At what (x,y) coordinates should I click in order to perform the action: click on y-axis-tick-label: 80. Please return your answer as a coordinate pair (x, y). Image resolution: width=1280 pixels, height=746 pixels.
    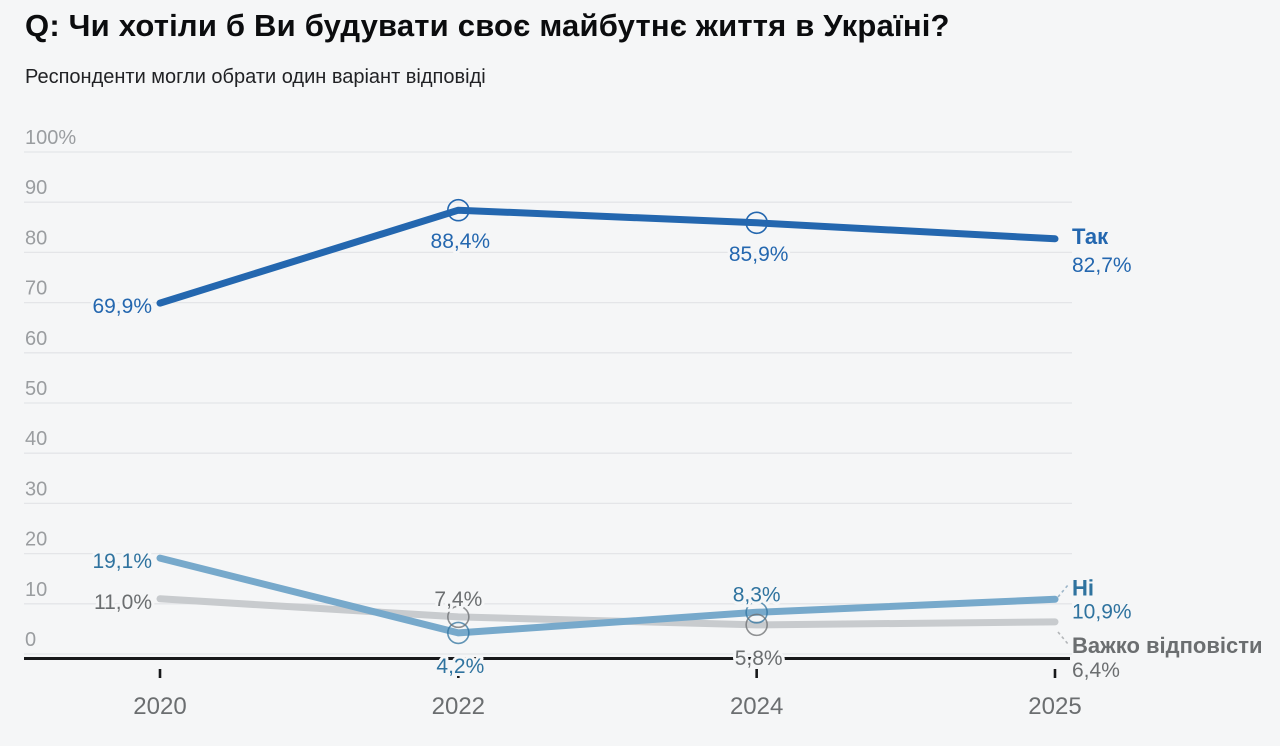
    Looking at the image, I should click on (36, 238).